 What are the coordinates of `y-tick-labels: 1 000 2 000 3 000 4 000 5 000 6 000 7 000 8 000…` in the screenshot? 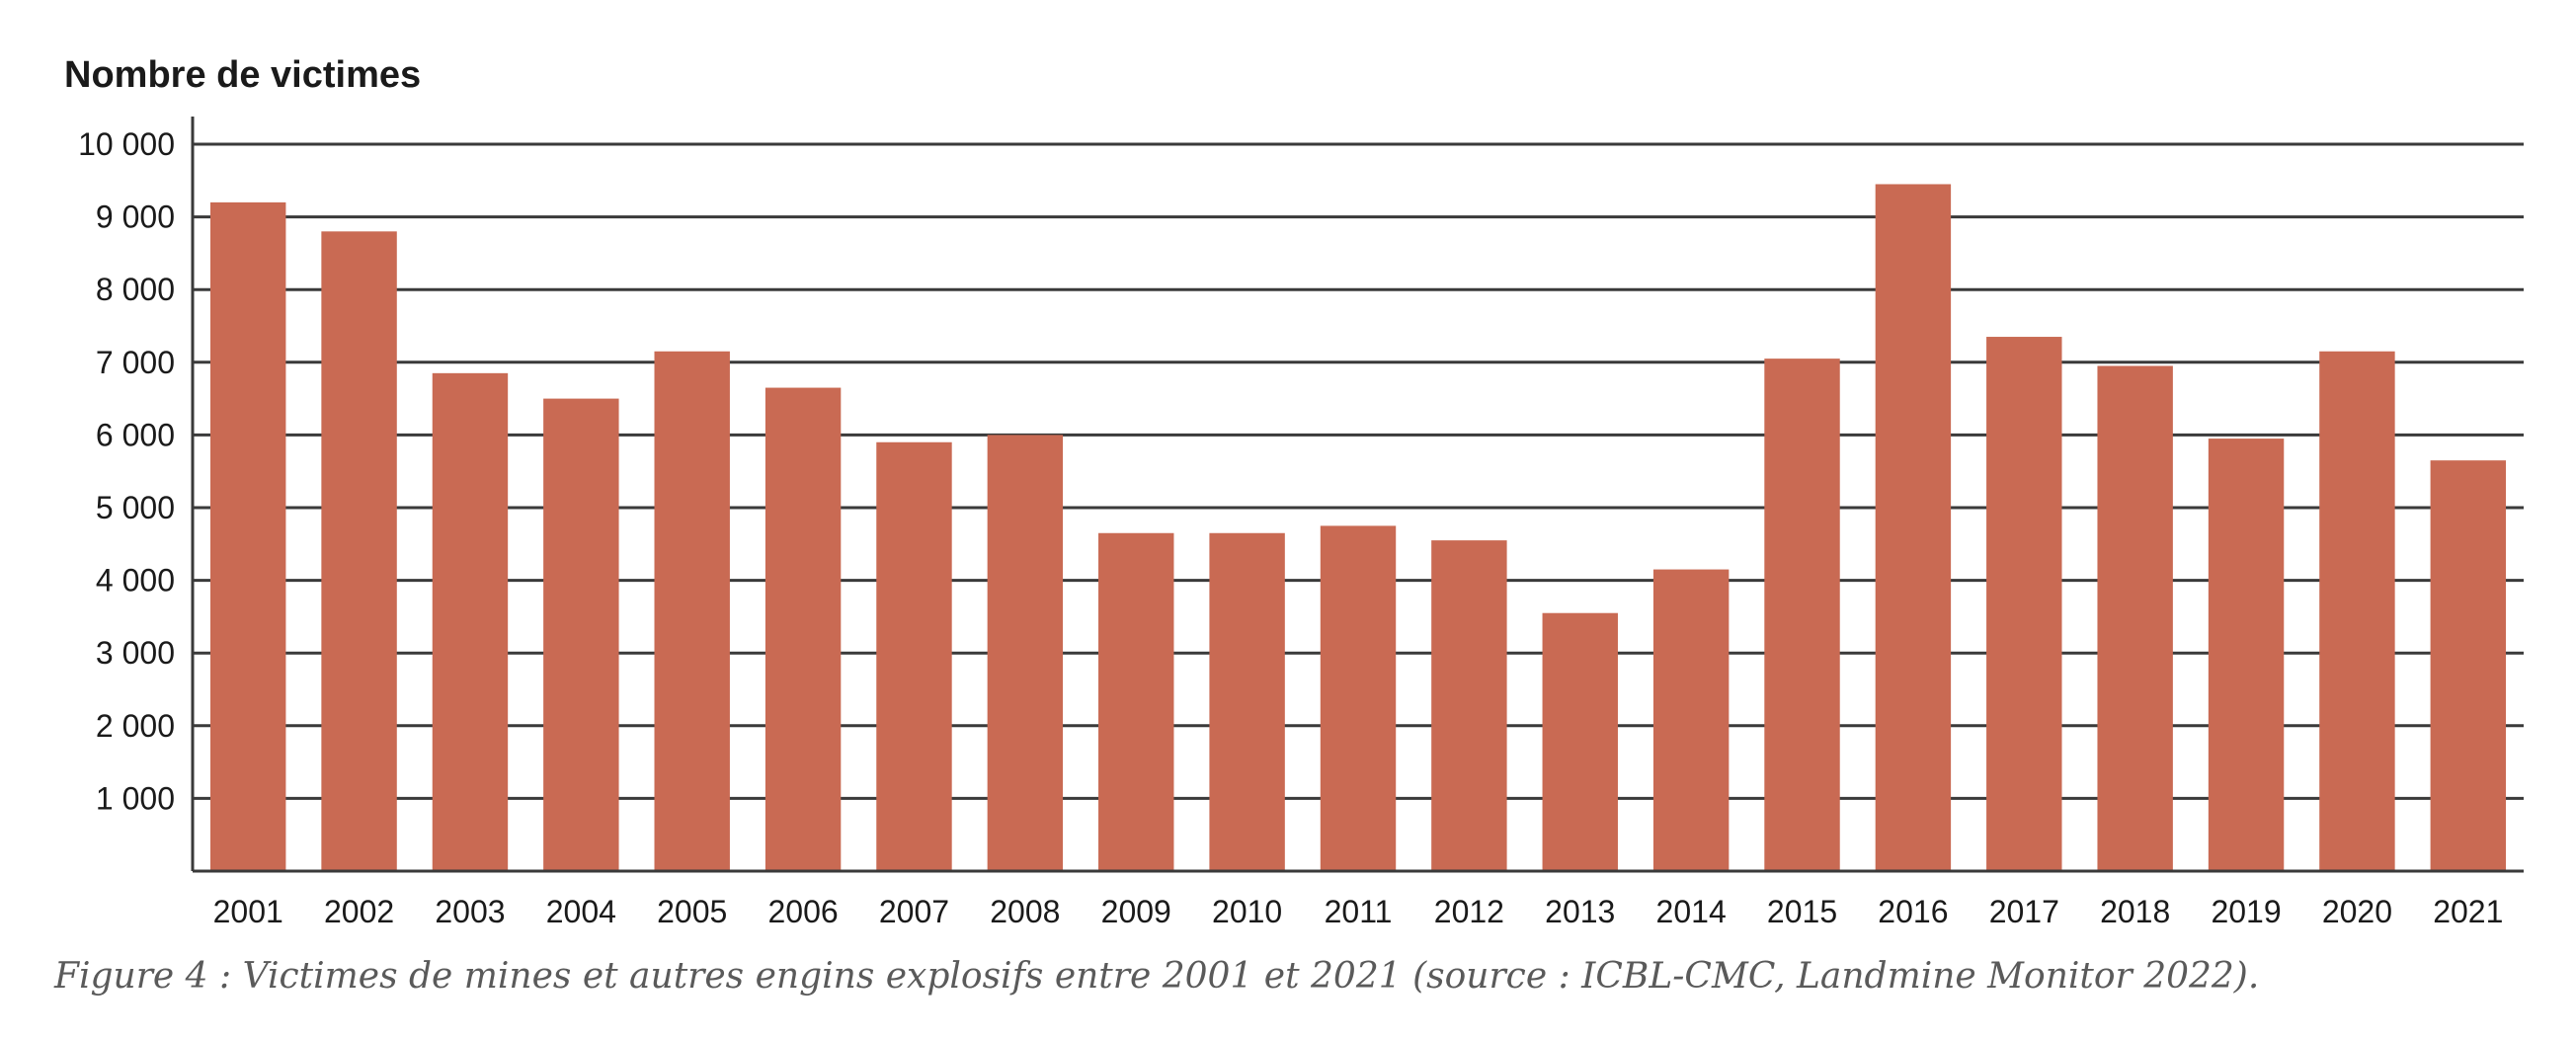 It's located at (126, 471).